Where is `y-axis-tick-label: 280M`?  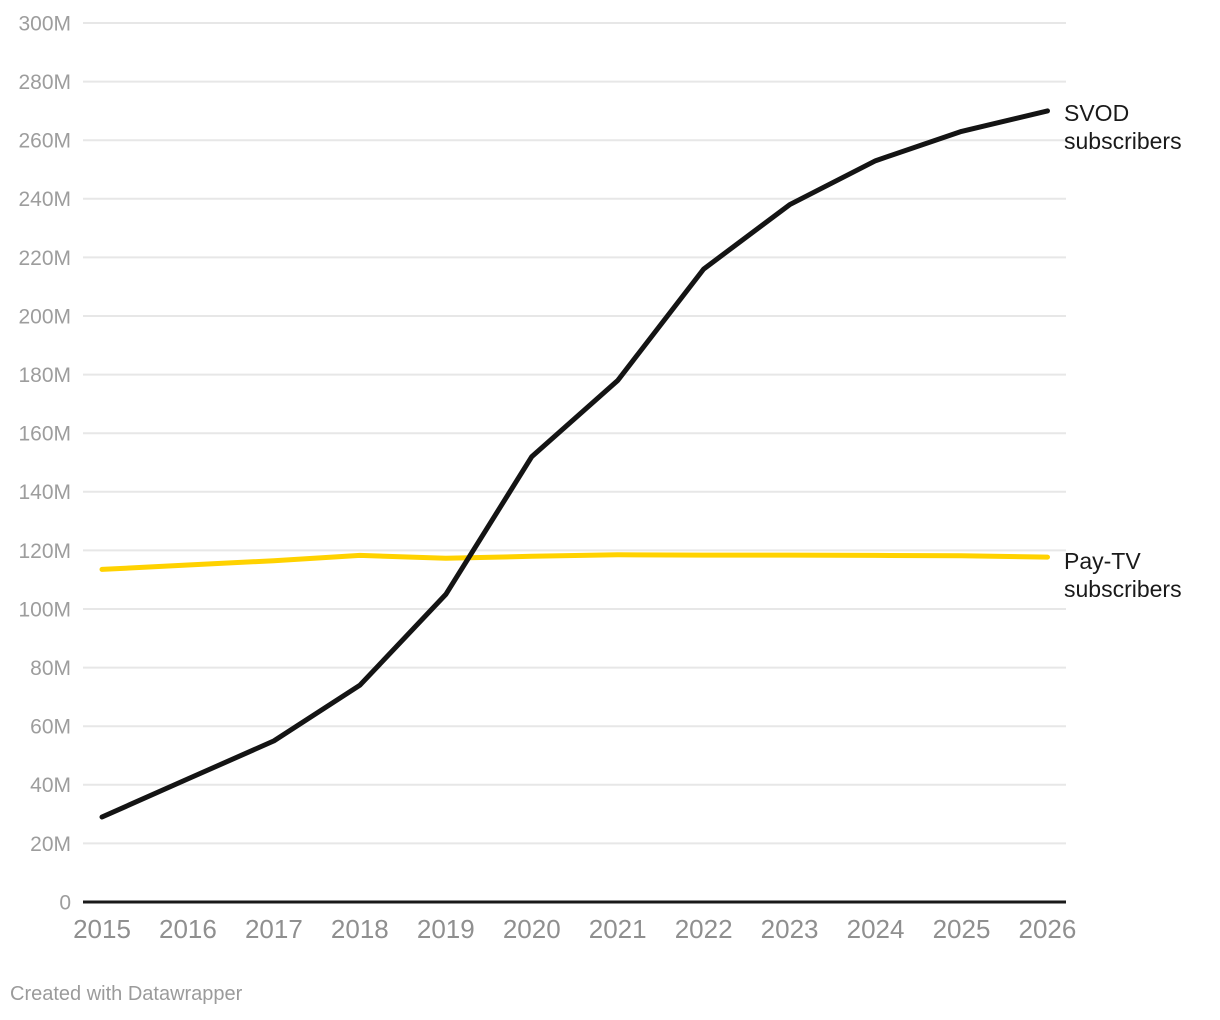
y-axis-tick-label: 280M is located at coordinates (44, 82).